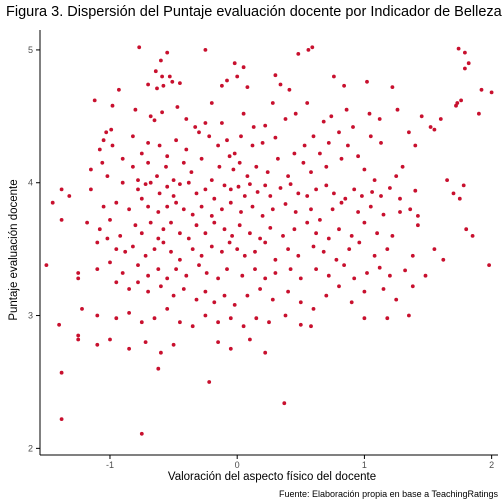 This screenshot has width=504, height=504. What do you see at coordinates (237, 465) in the screenshot?
I see `x-tick-label: 0` at bounding box center [237, 465].